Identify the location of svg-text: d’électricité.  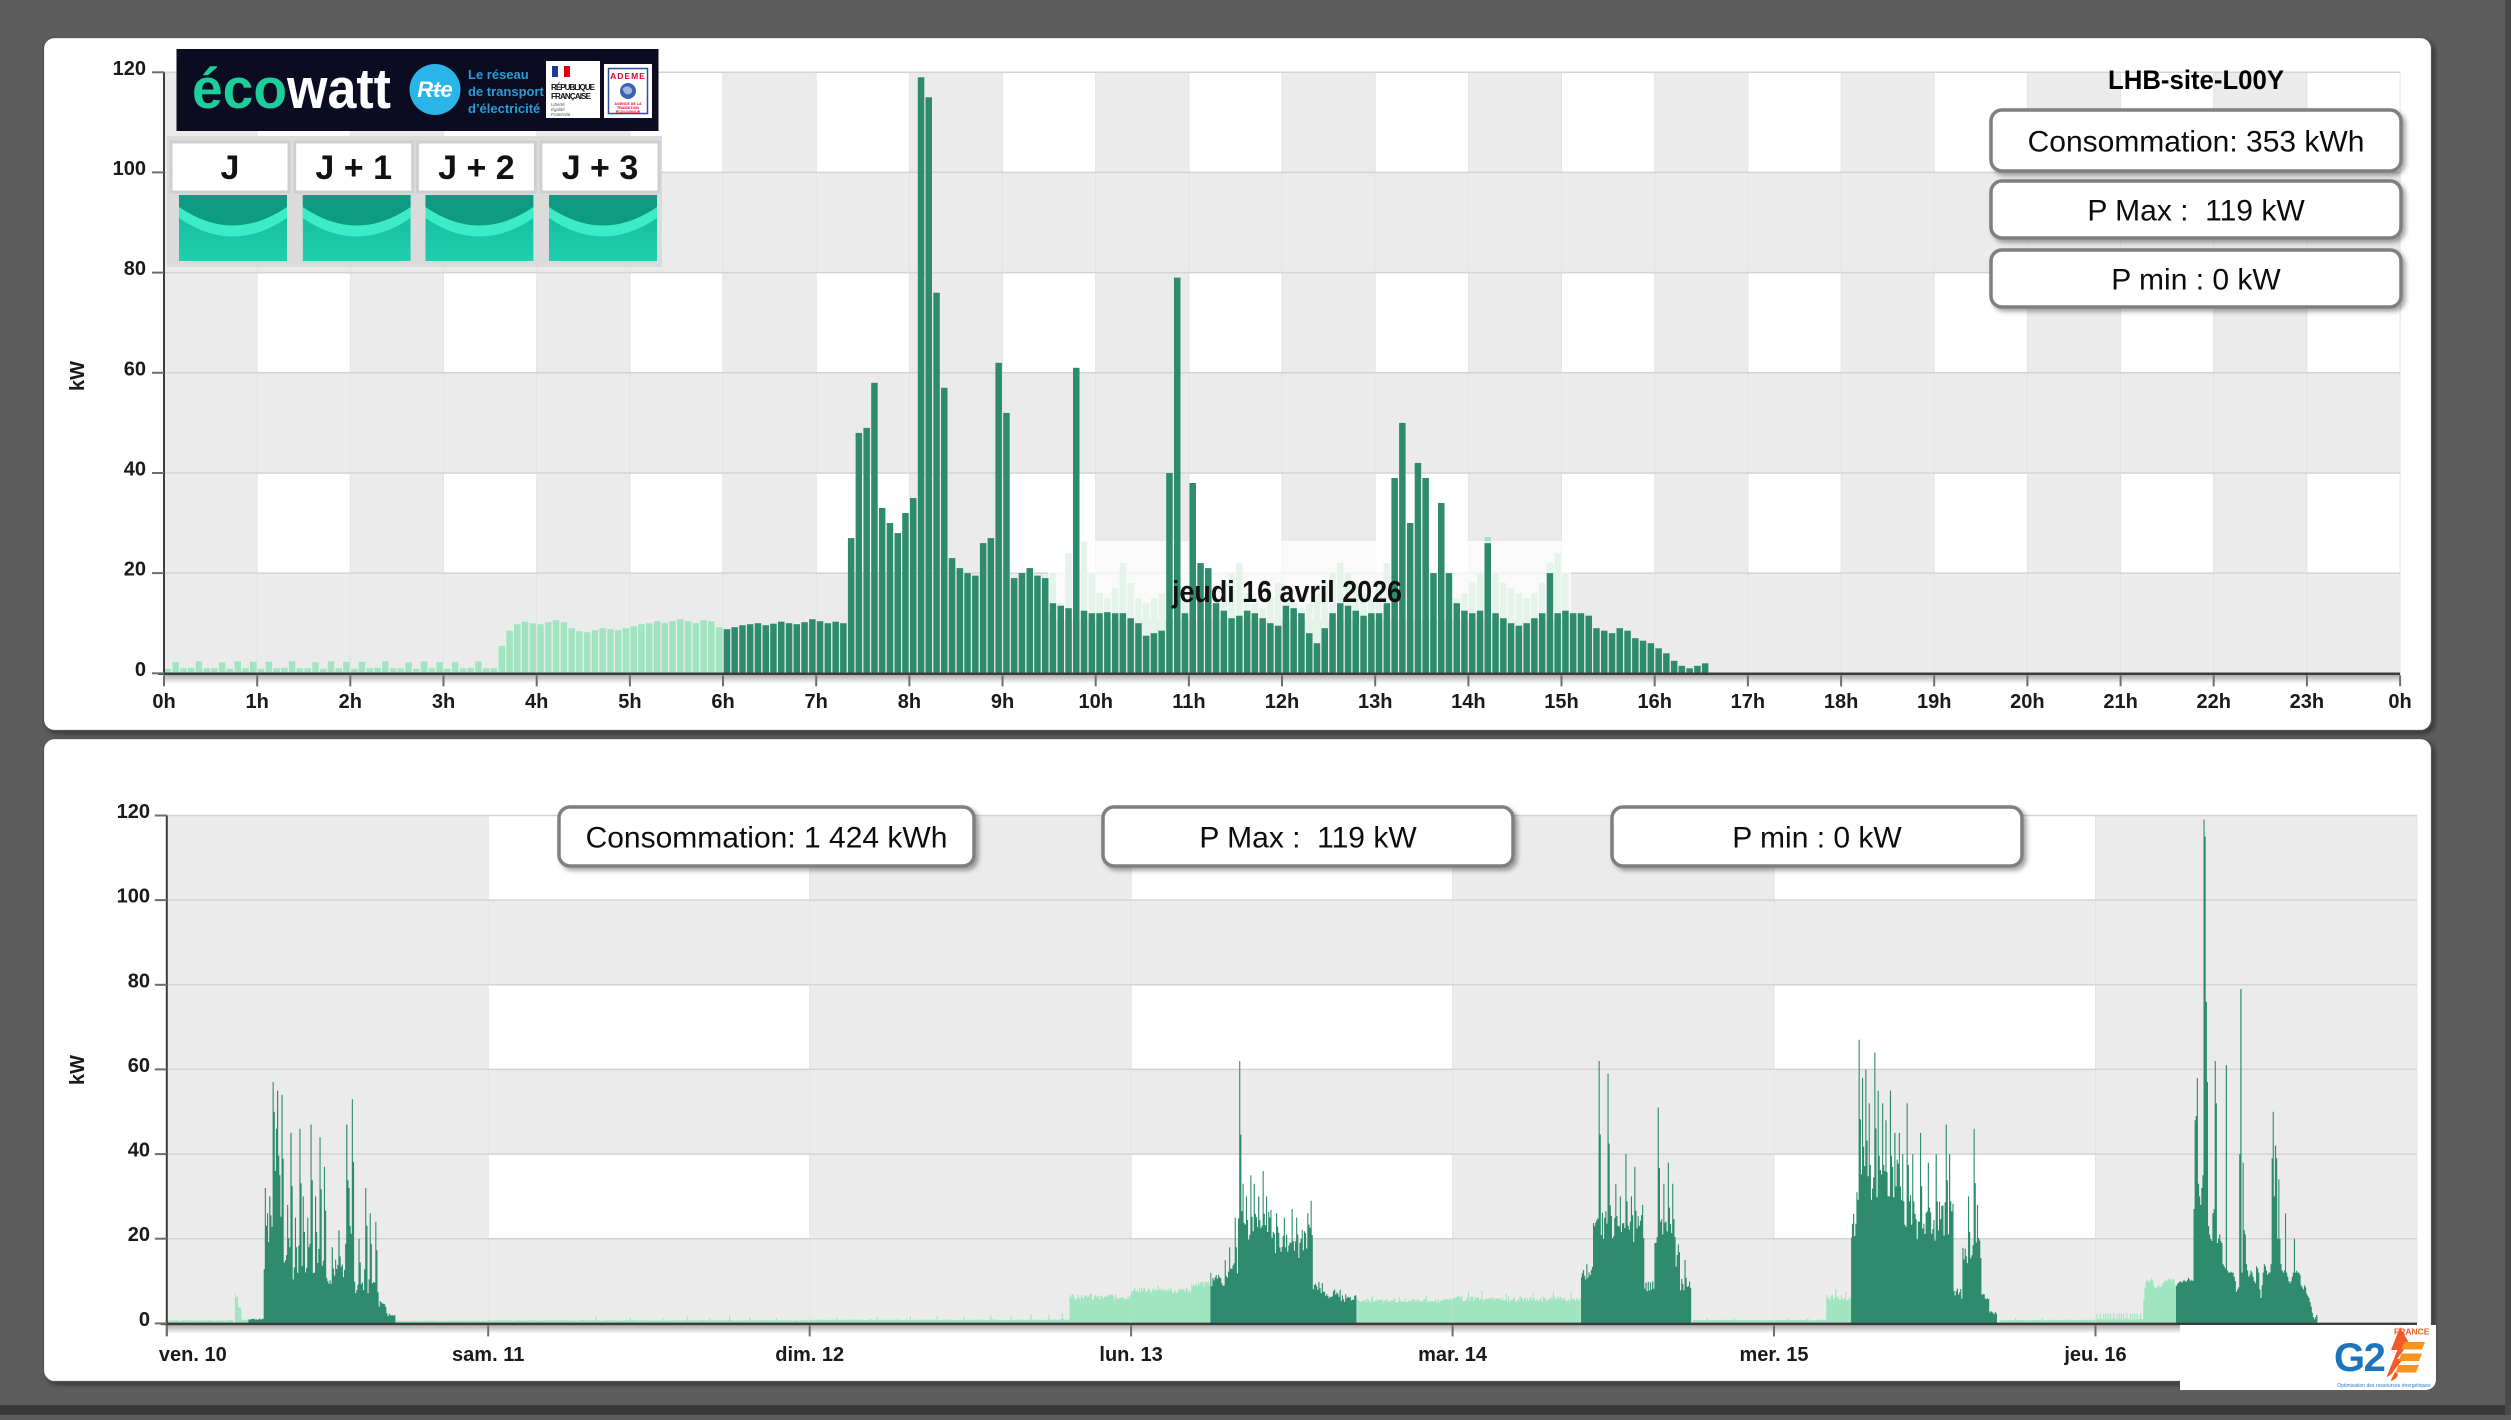
(504, 108).